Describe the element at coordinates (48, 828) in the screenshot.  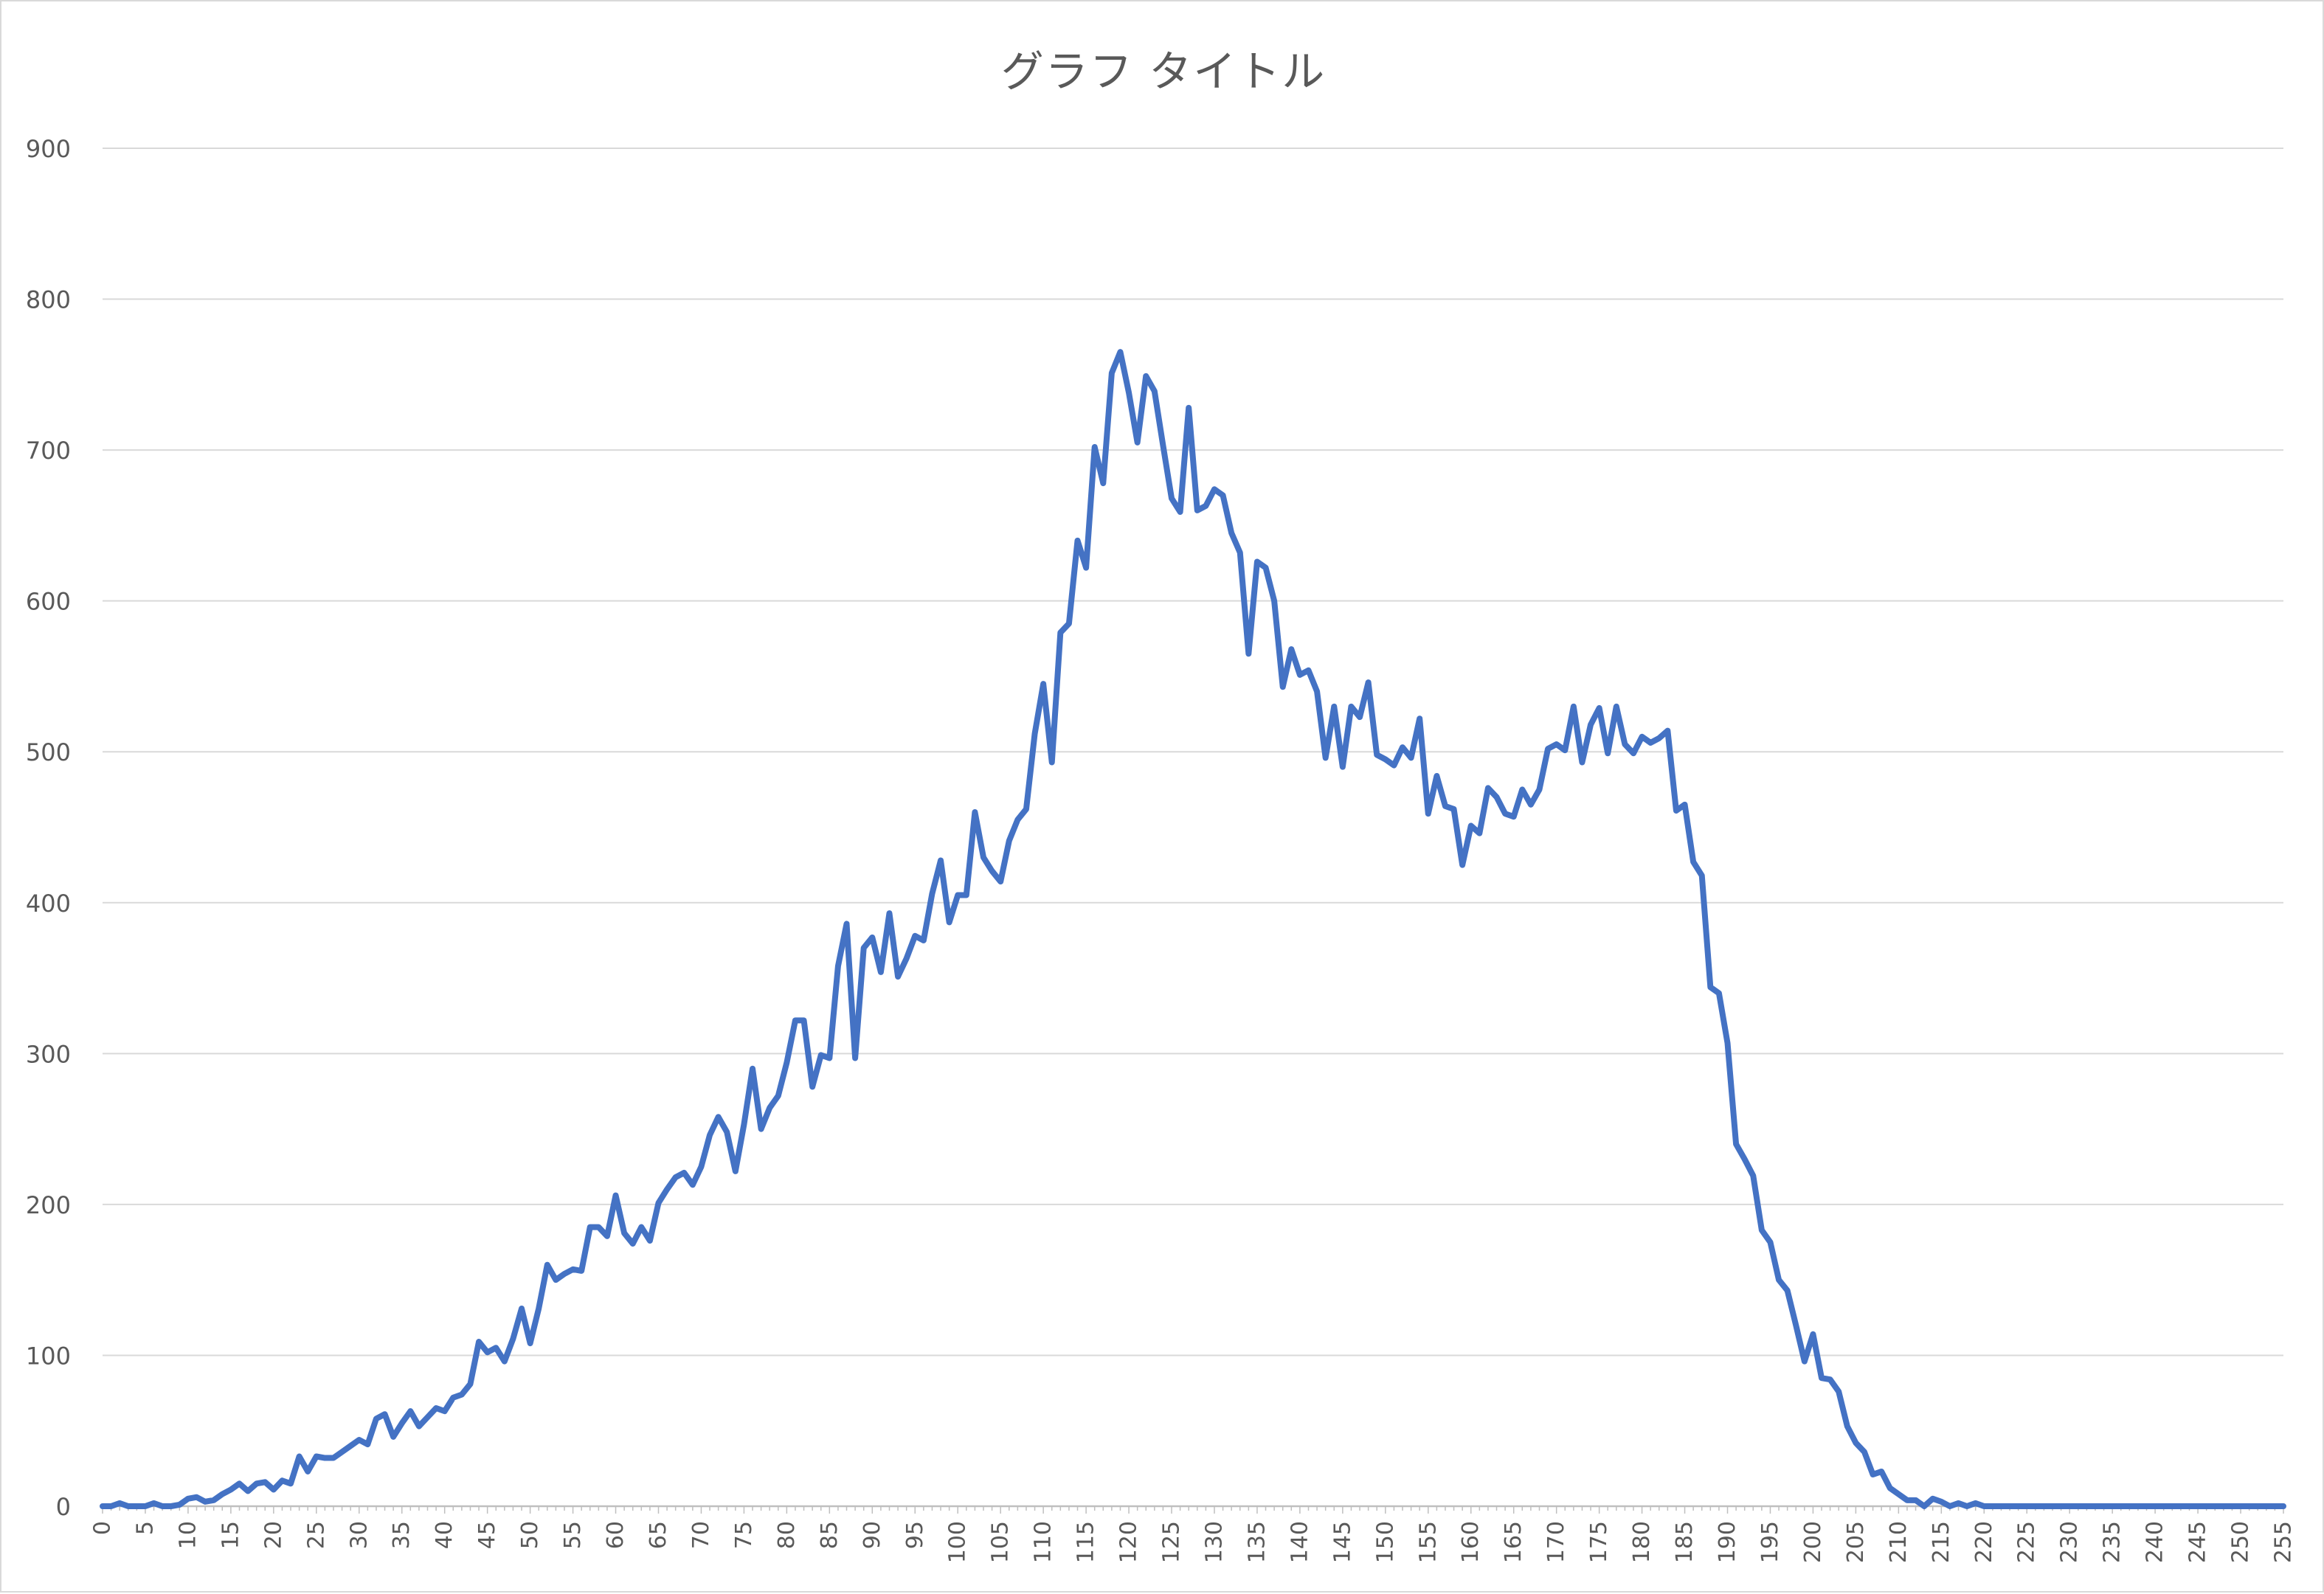
I see `y-axis-ticks: 0 100 200 300 400 500 600 700 800 900` at that location.